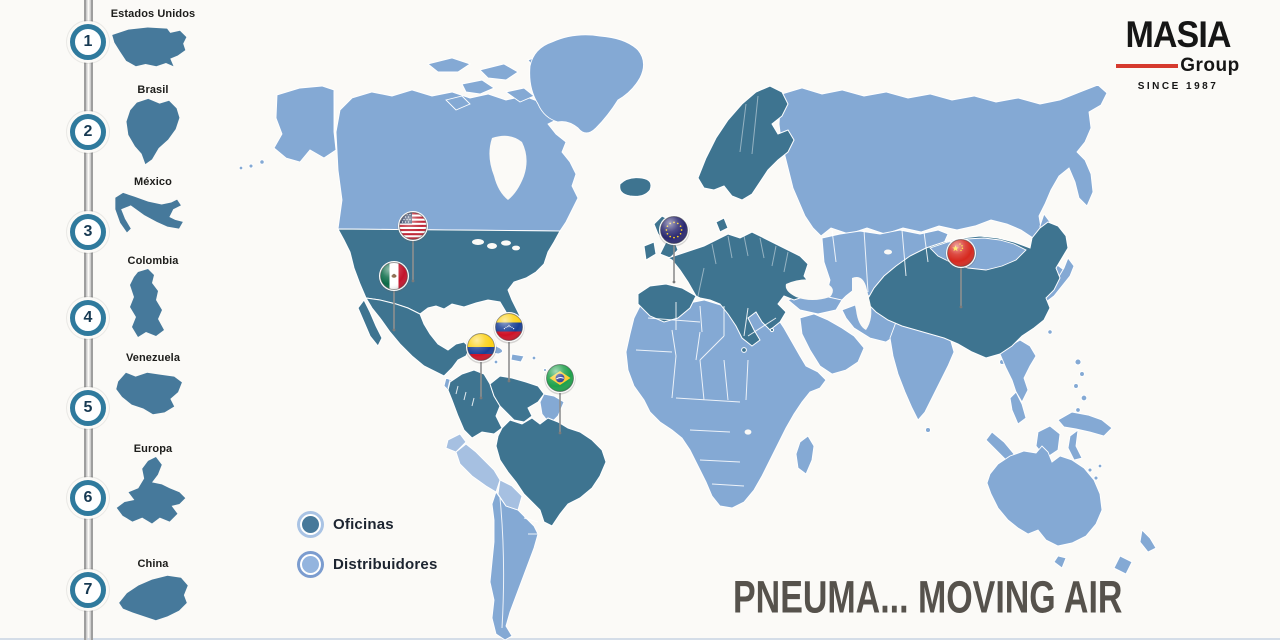 Image resolution: width=1280 pixels, height=640 pixels. What do you see at coordinates (88, 498) in the screenshot?
I see `sidebar-step-number: 6` at bounding box center [88, 498].